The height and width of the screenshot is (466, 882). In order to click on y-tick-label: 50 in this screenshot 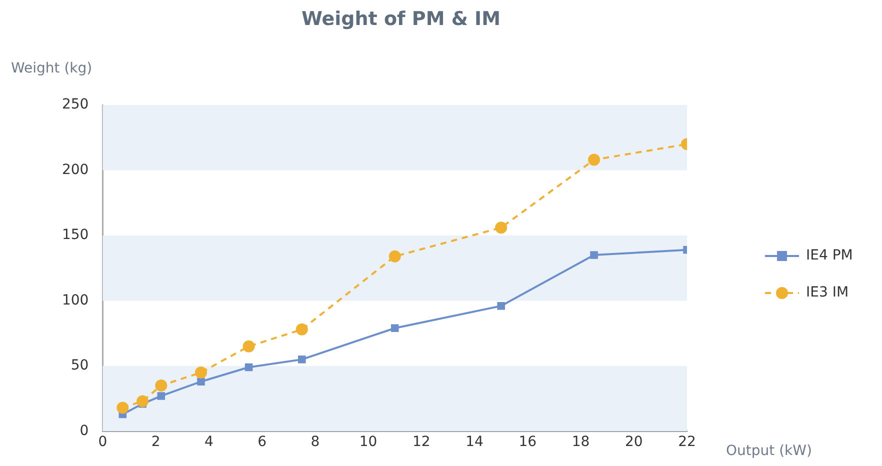, I will do `click(79, 366)`.